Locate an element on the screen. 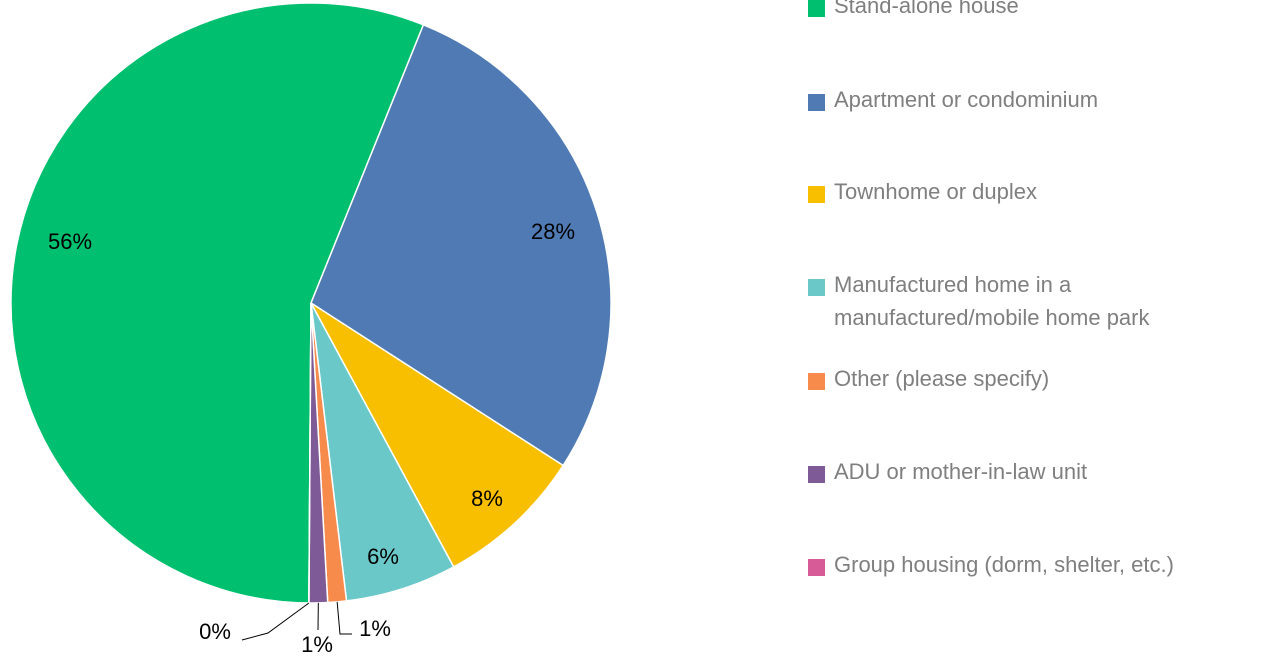 Image resolution: width=1280 pixels, height=659 pixels. legend-label: Stand-alone house is located at coordinates (926, 9).